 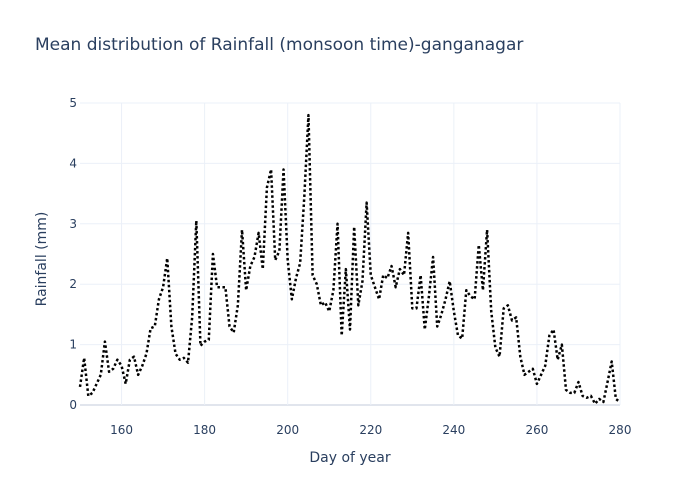 I want to click on x-tick-label: 180, so click(x=204, y=430).